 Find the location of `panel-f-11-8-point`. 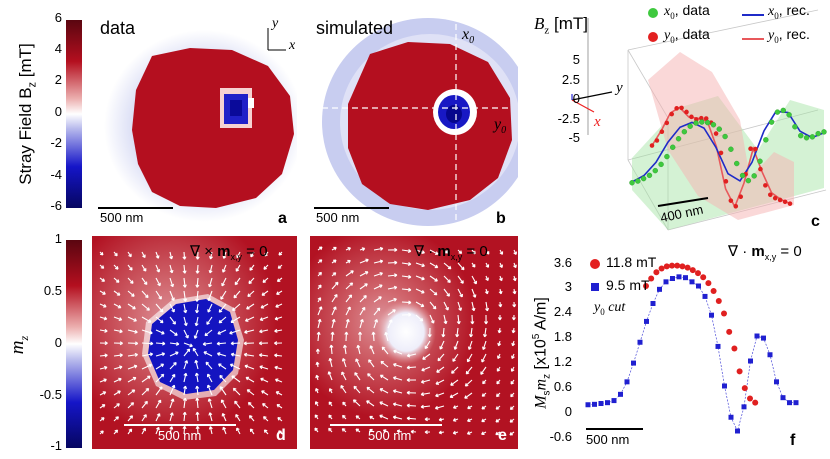

panel-f-11-8-point is located at coordinates (677, 265).